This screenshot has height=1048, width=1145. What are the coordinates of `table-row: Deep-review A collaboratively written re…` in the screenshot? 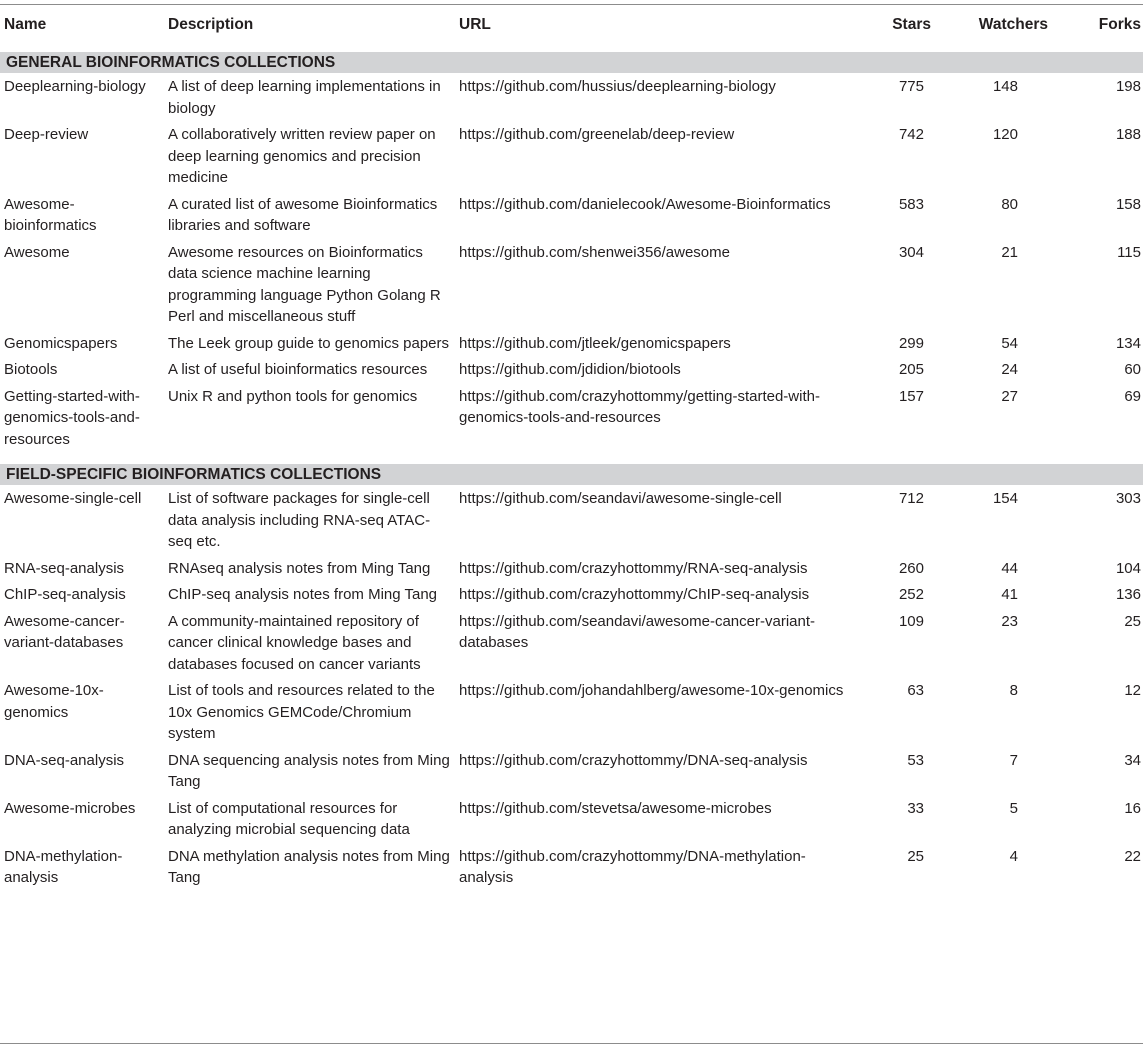 It's located at (571, 159).